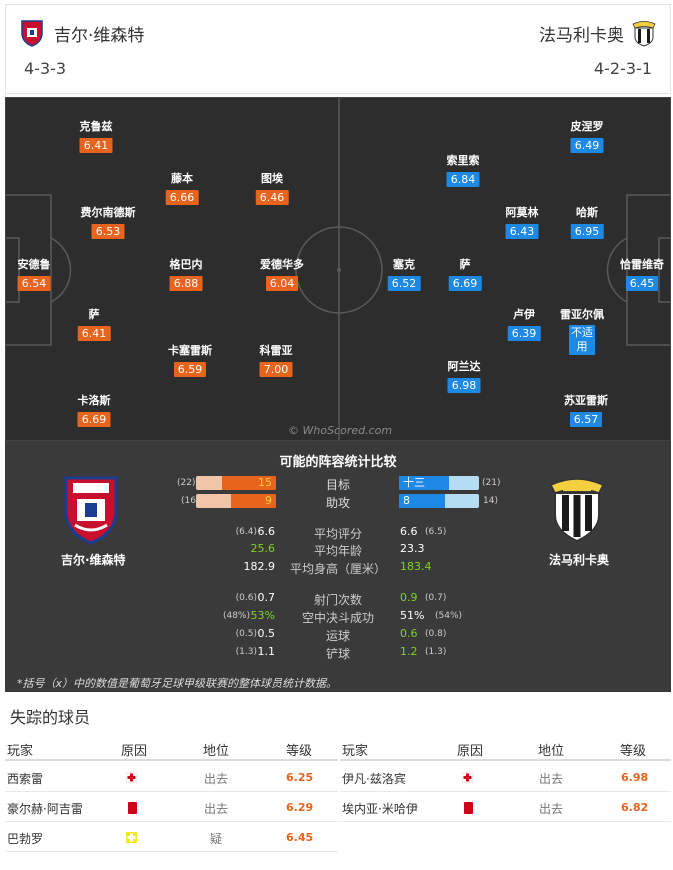  I want to click on match-header: 吉尔·维森特 4-3-3 法马利卡奥 4-2-3-1, so click(338, 49).